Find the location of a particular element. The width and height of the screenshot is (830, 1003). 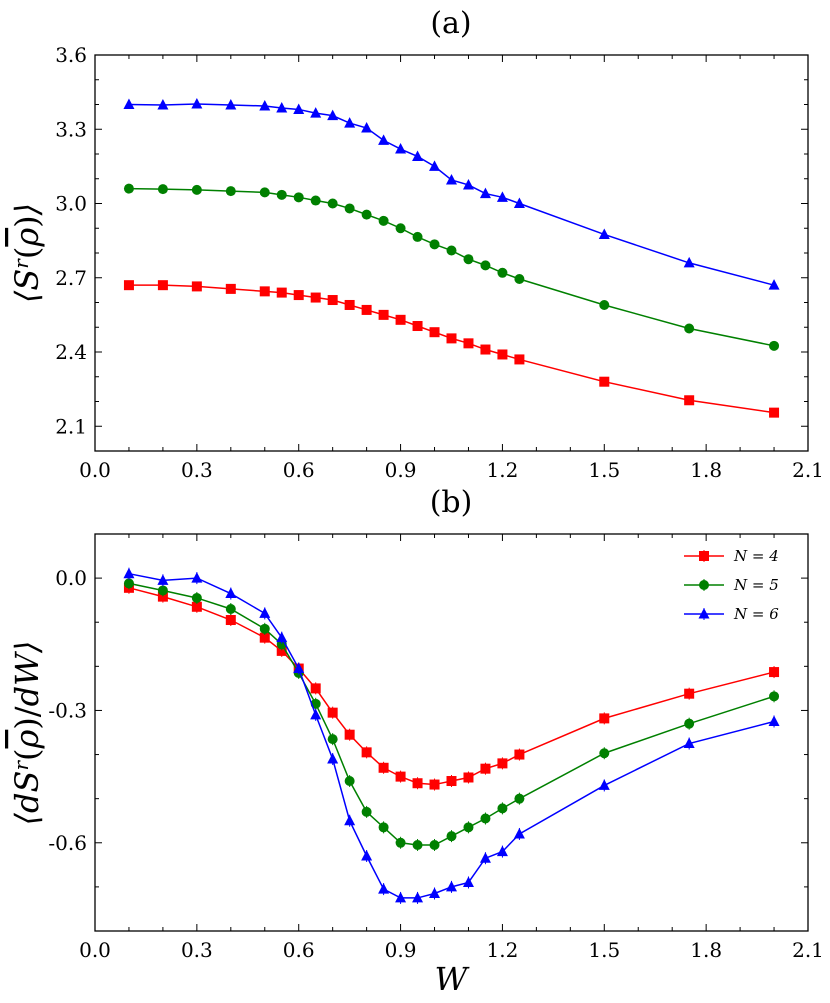

y-tick-label: 2.7 is located at coordinates (71, 278).